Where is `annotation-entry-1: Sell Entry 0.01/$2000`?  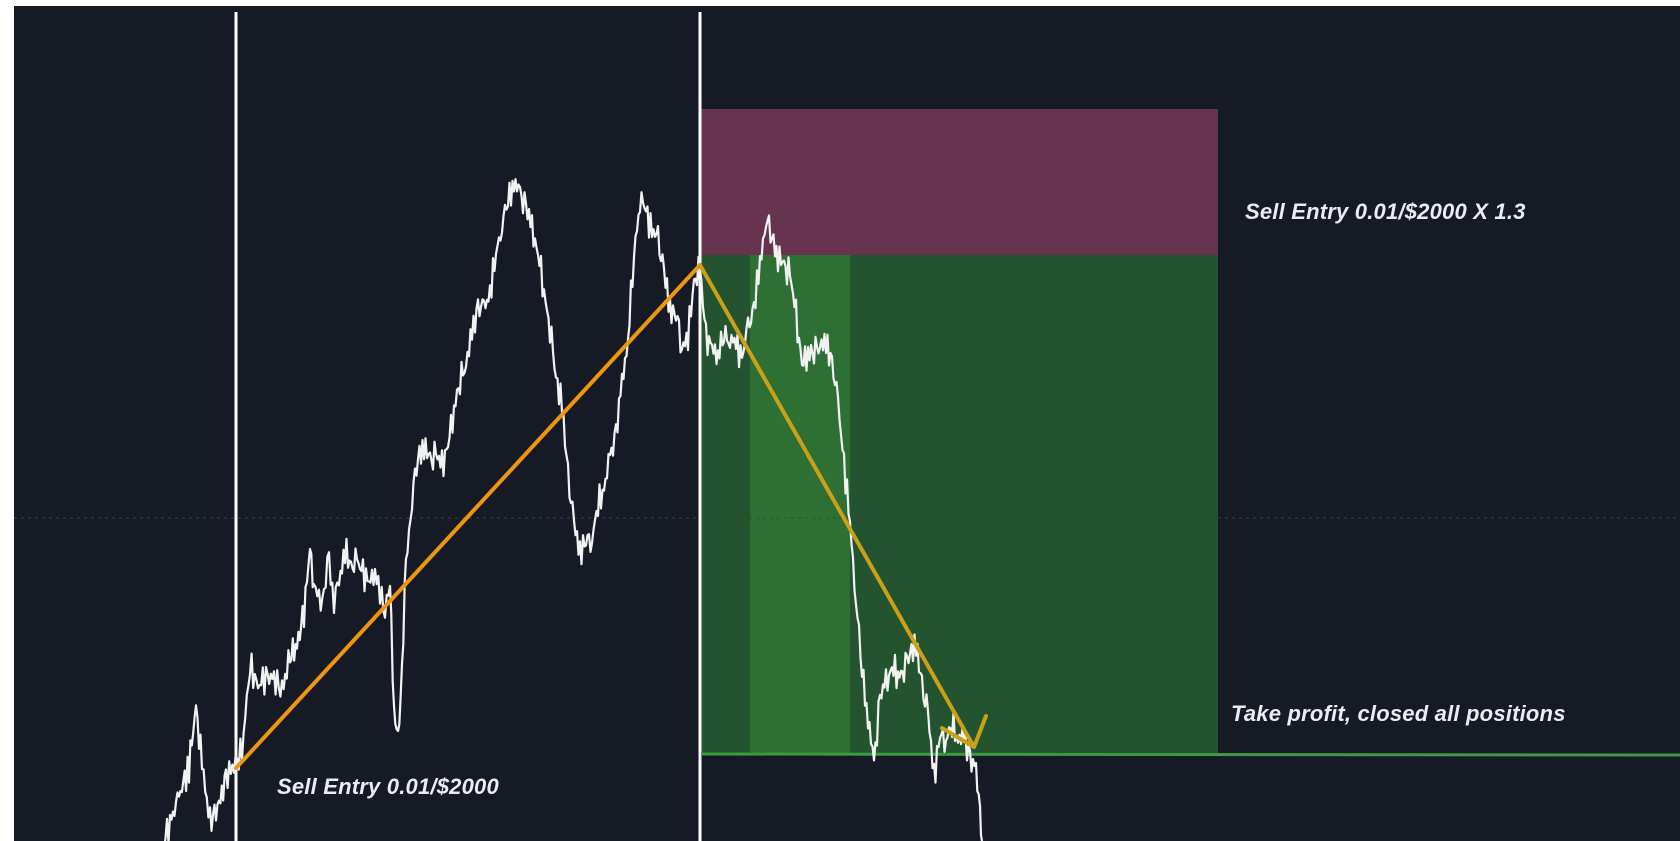
annotation-entry-1: Sell Entry 0.01/$2000 is located at coordinates (388, 786).